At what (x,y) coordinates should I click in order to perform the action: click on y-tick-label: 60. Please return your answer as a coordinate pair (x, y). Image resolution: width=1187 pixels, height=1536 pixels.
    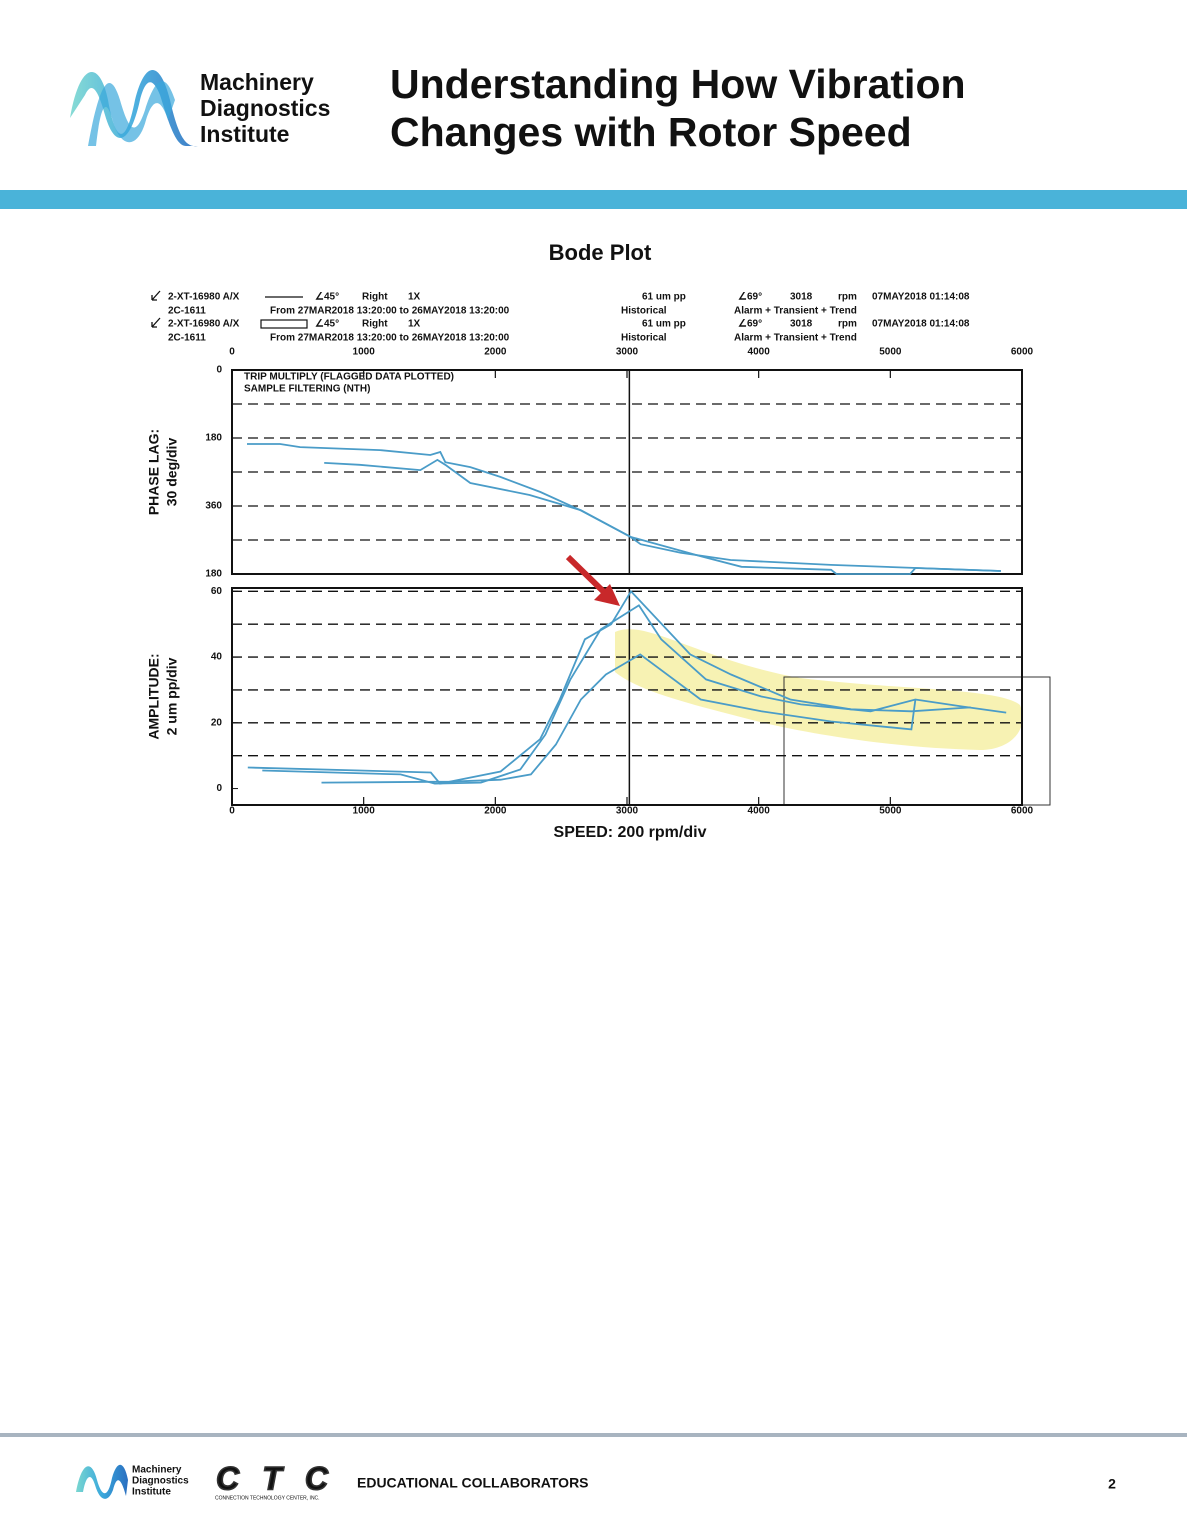
    Looking at the image, I should click on (217, 591).